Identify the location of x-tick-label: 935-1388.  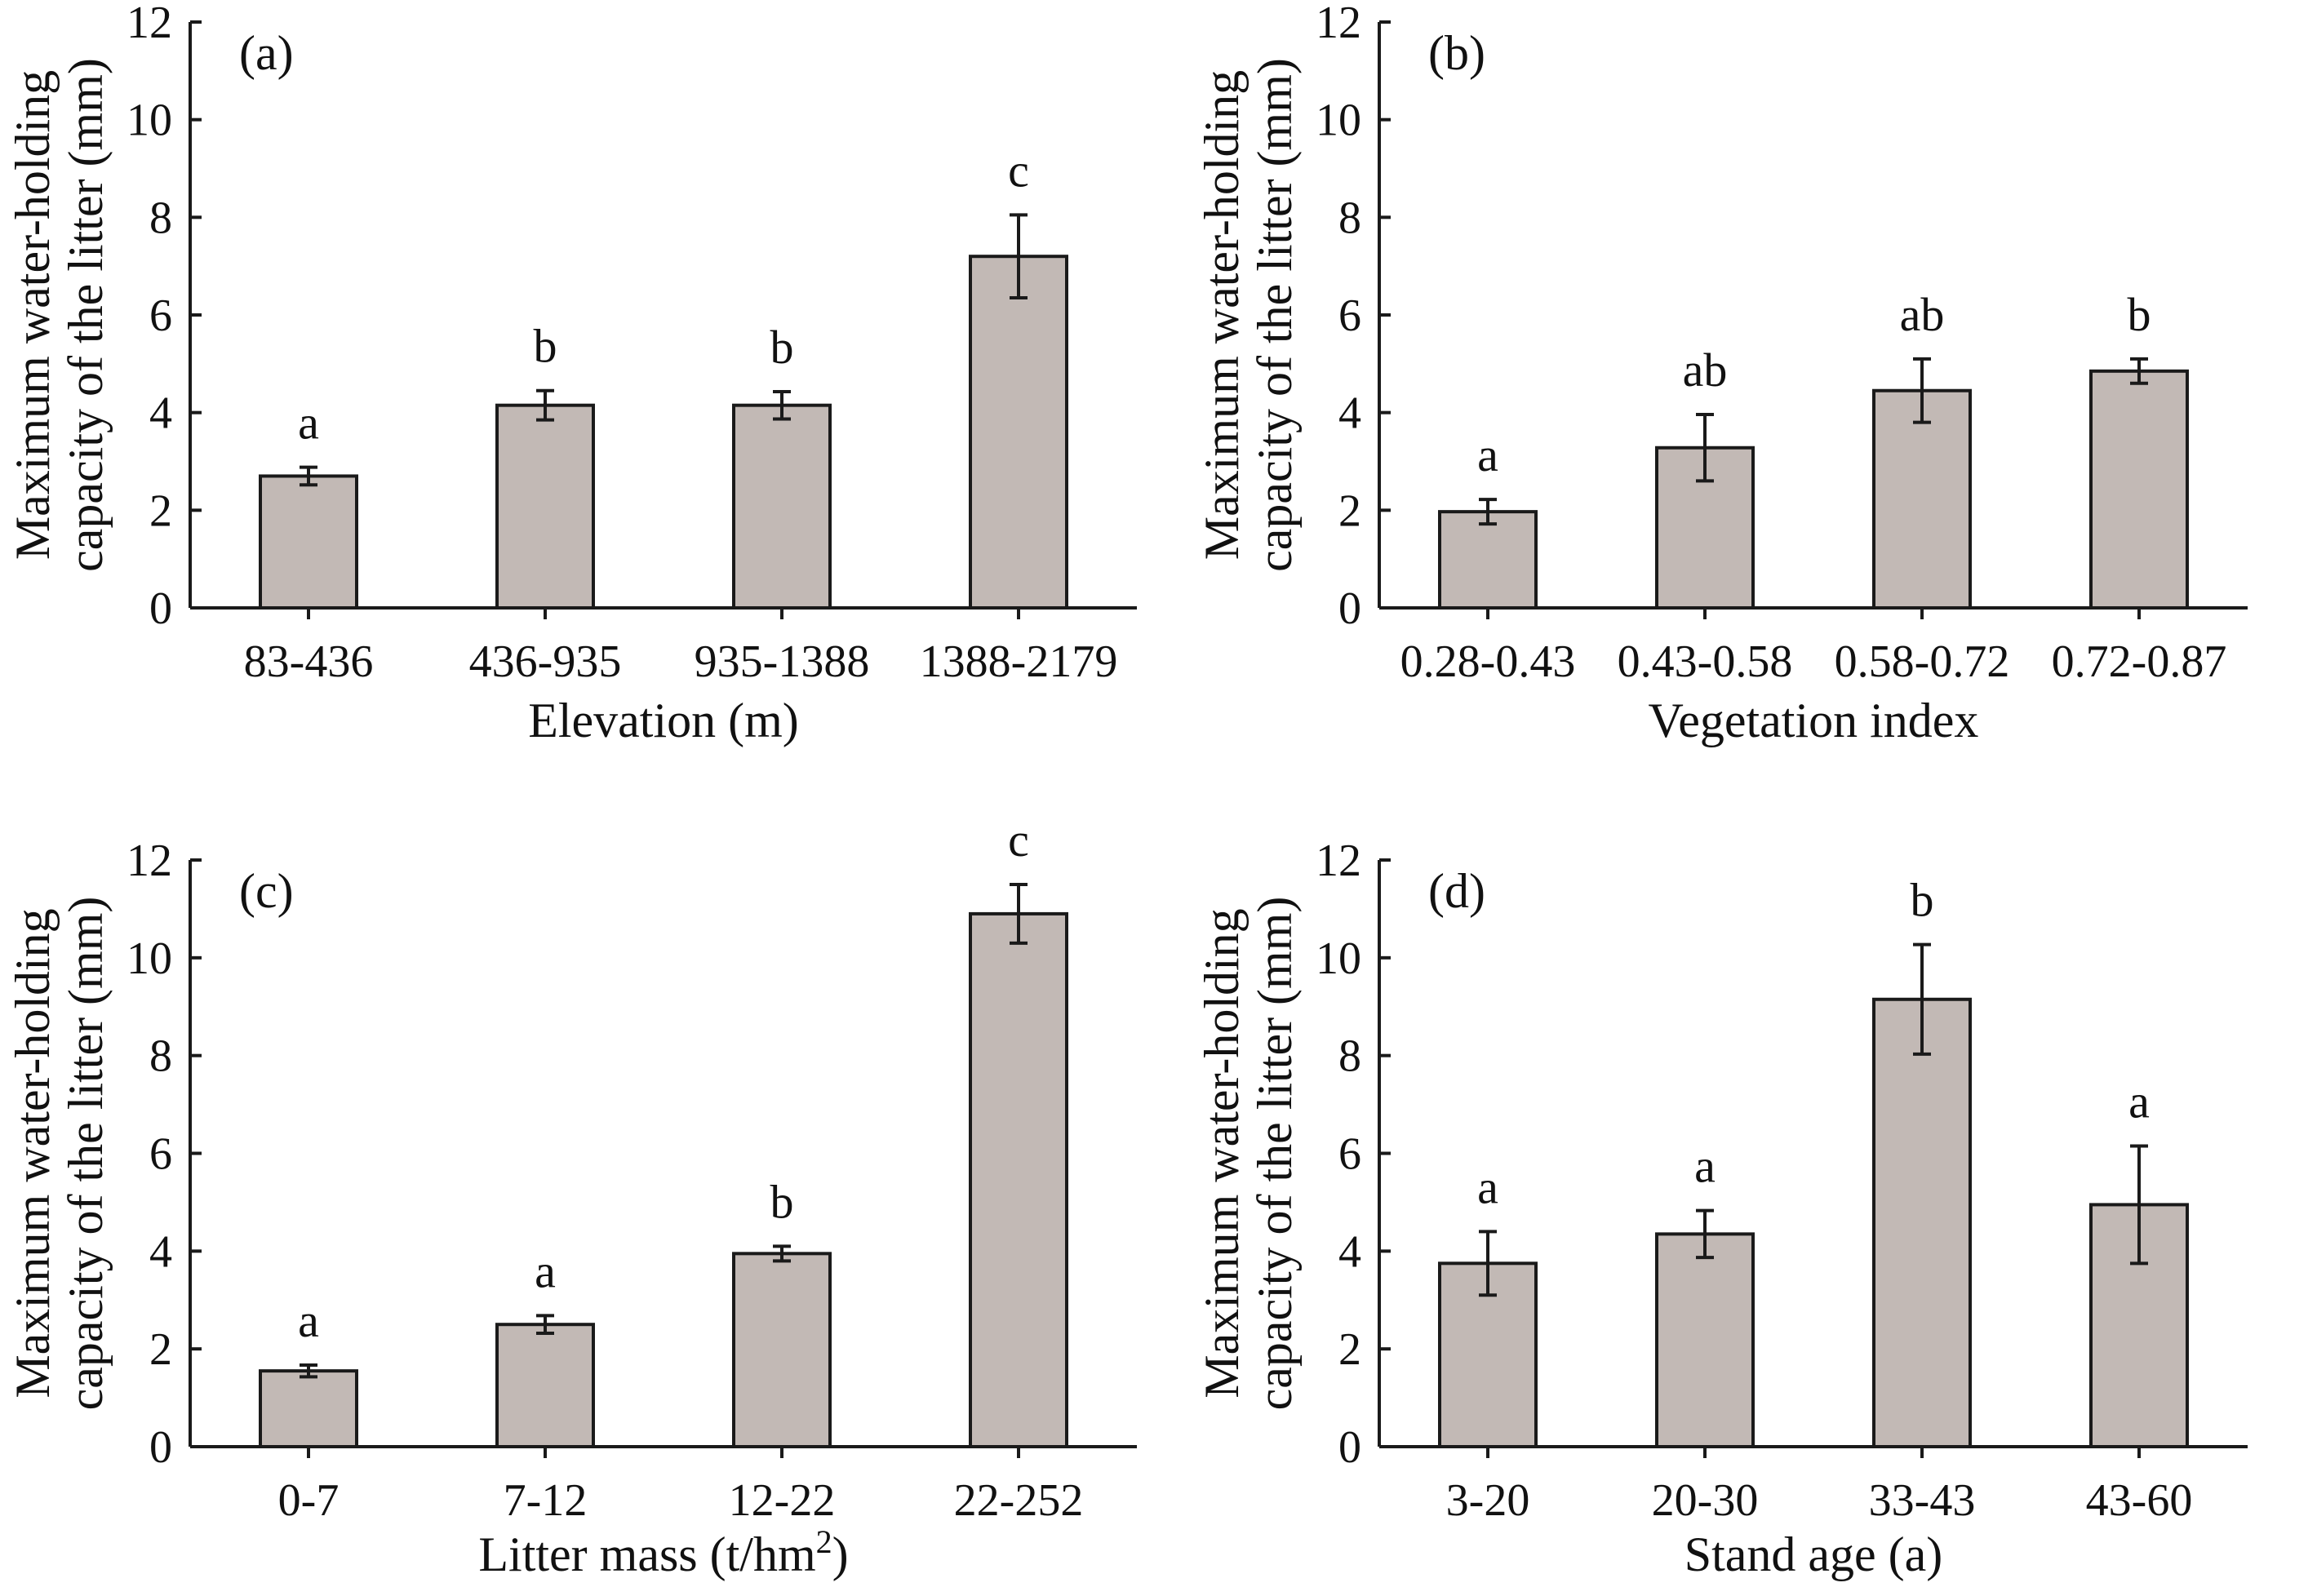
(782, 662).